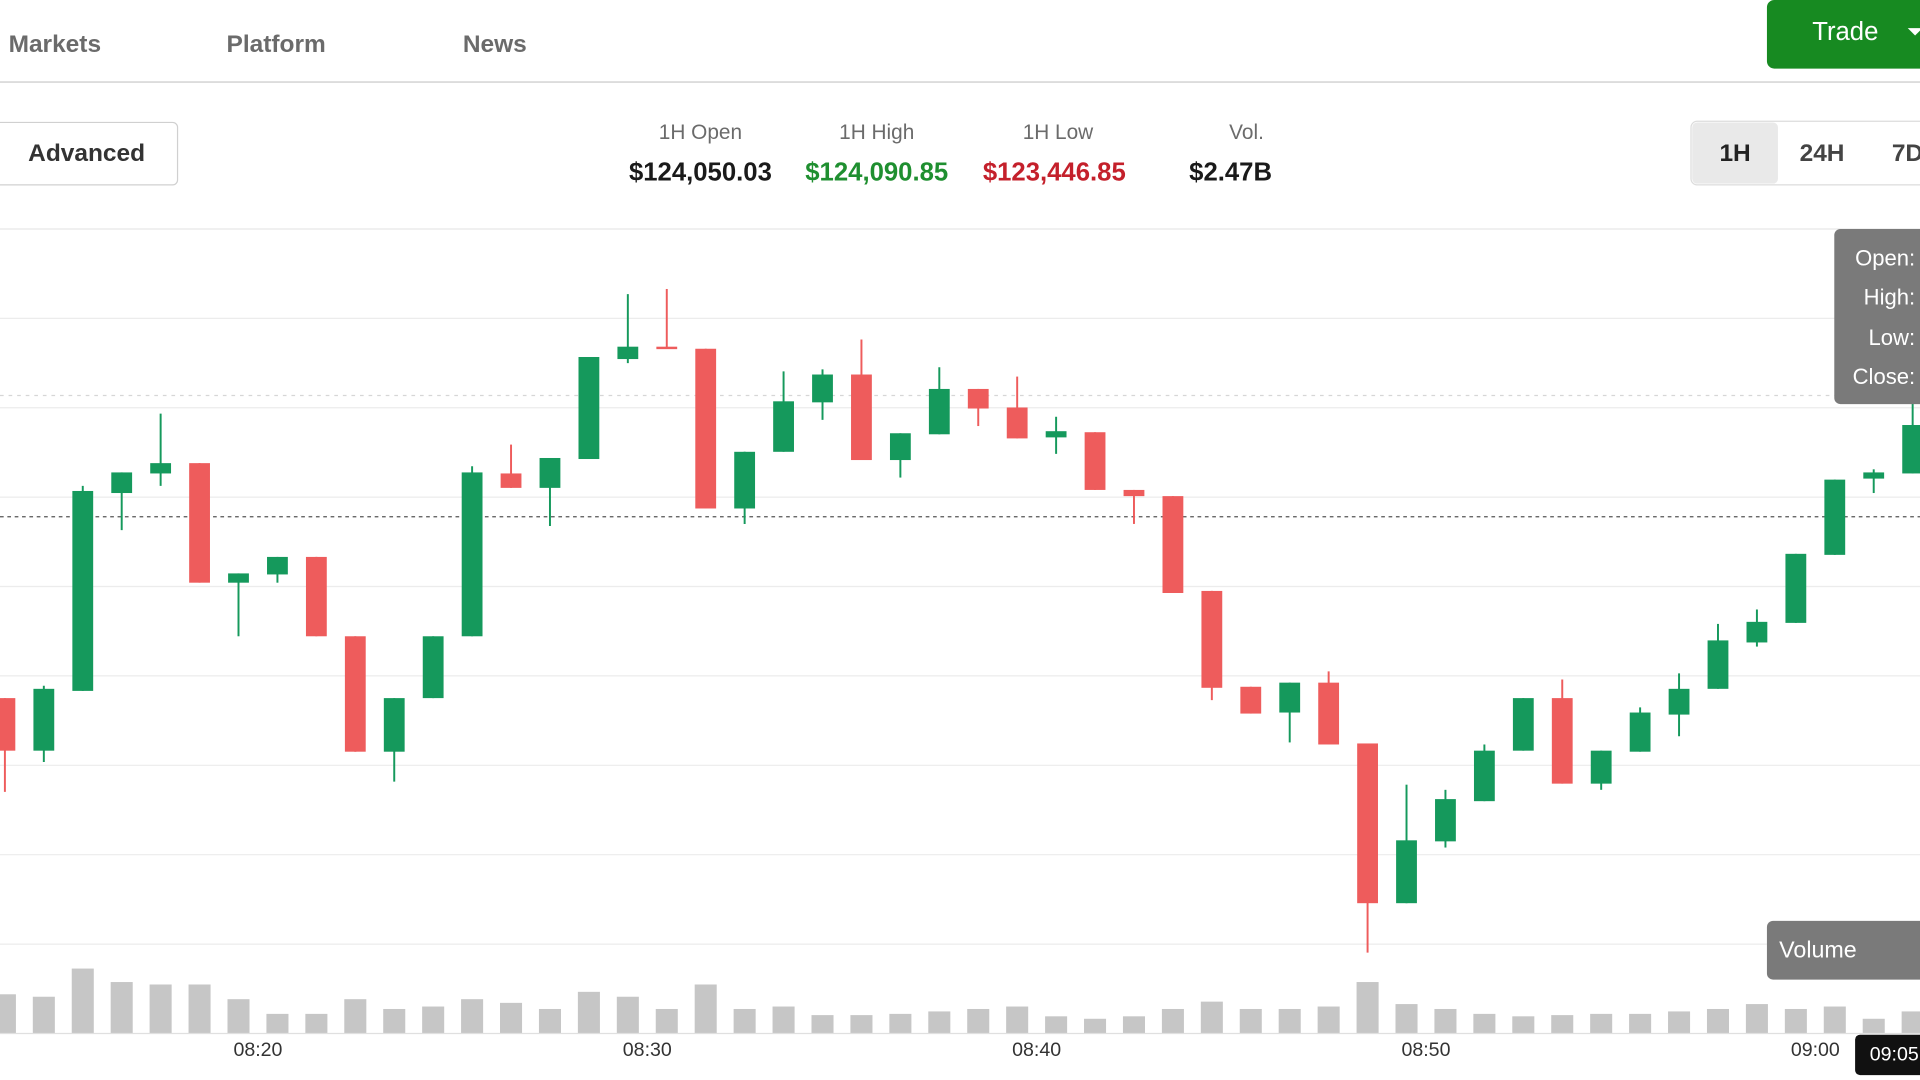  I want to click on nav-item: Platform, so click(276, 44).